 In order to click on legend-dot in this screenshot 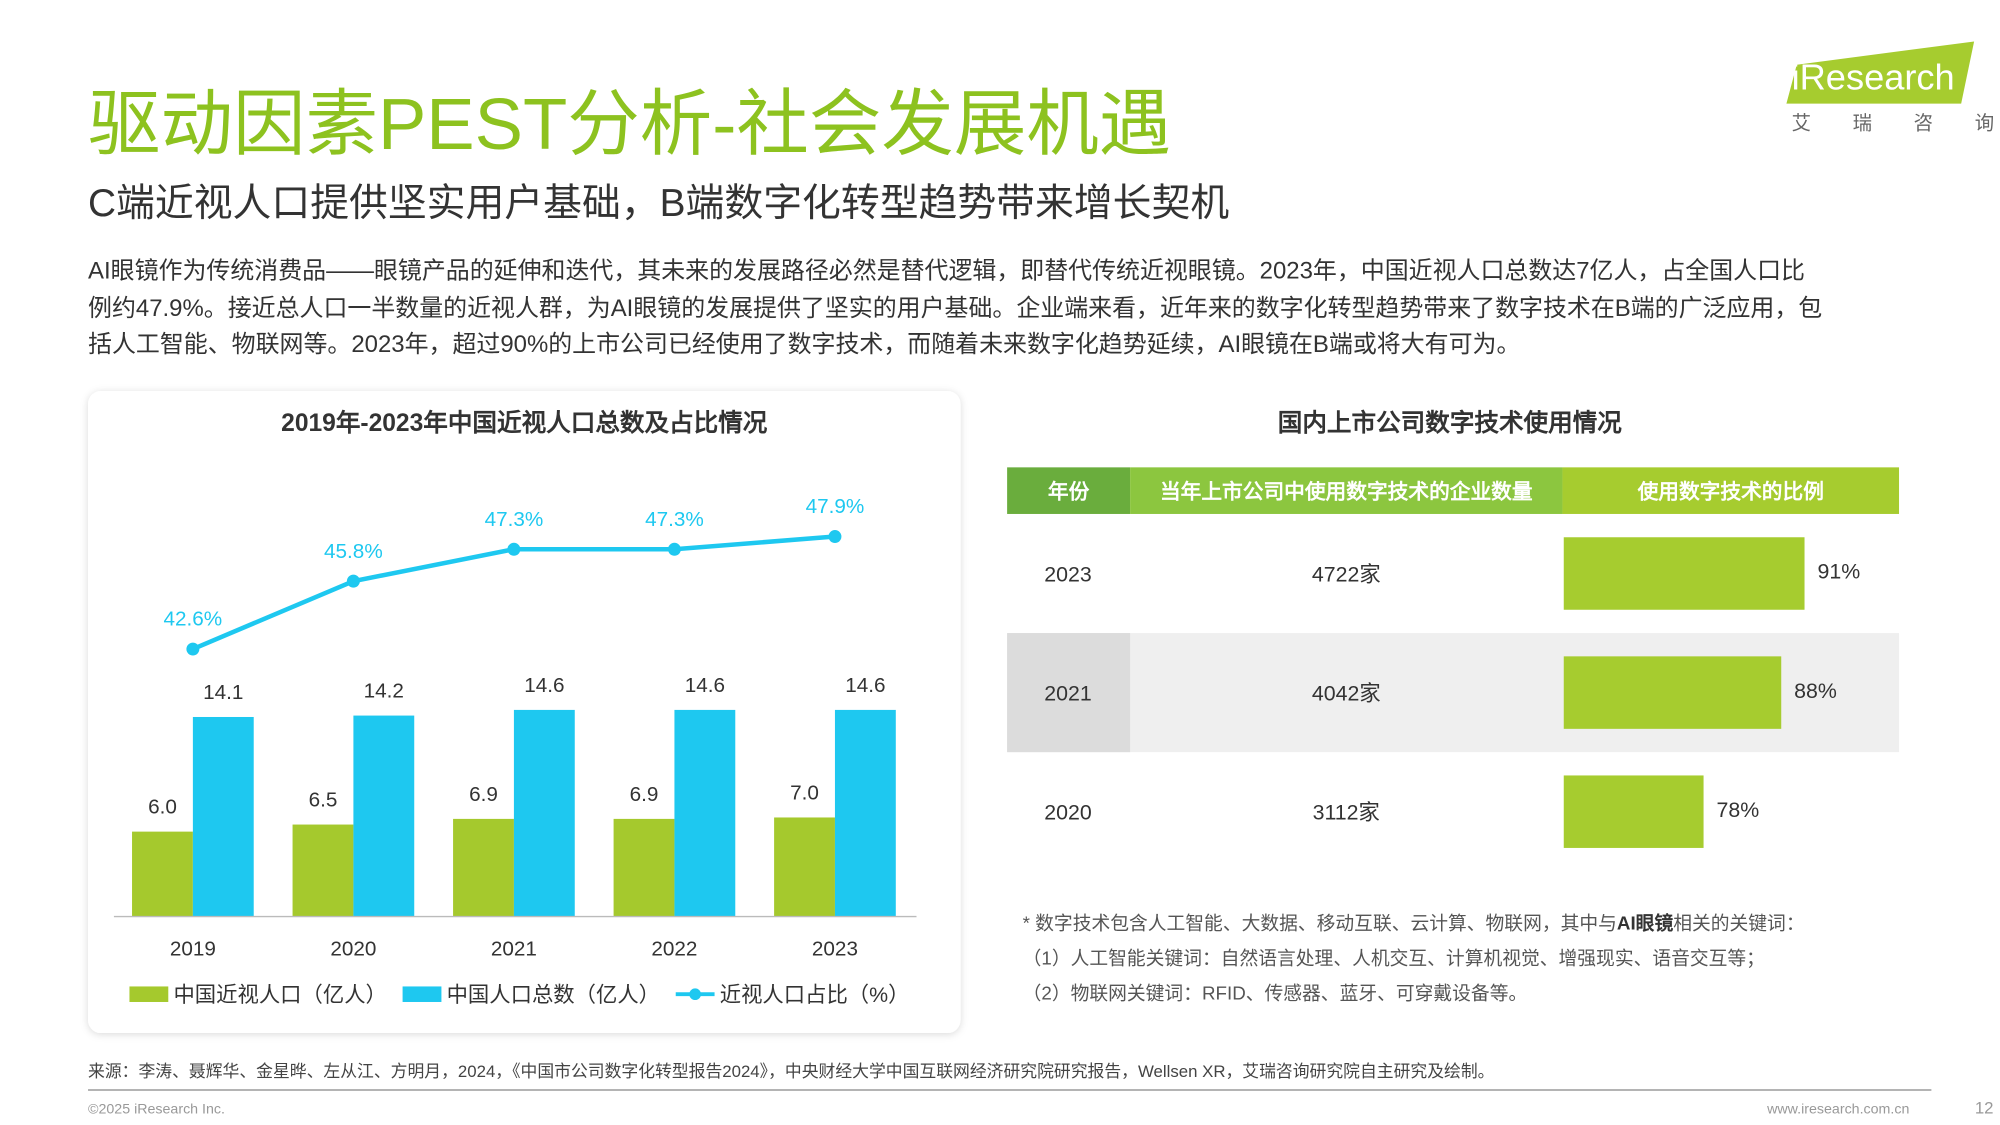, I will do `click(695, 994)`.